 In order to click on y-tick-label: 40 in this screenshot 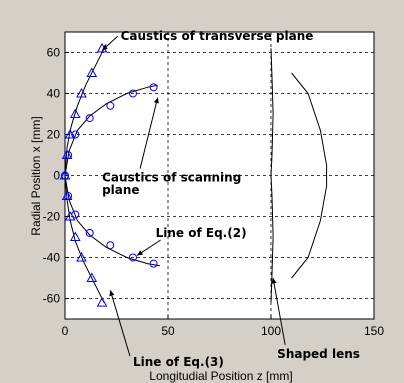, I will do `click(54, 94)`.